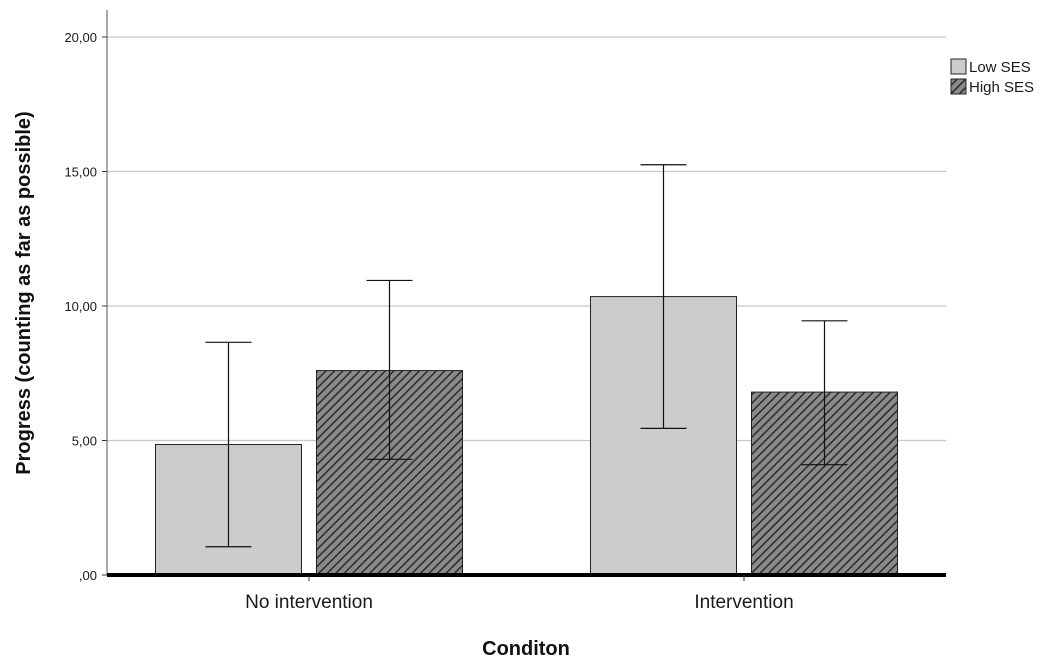  What do you see at coordinates (309, 602) in the screenshot?
I see `x-tick-label: No intervention` at bounding box center [309, 602].